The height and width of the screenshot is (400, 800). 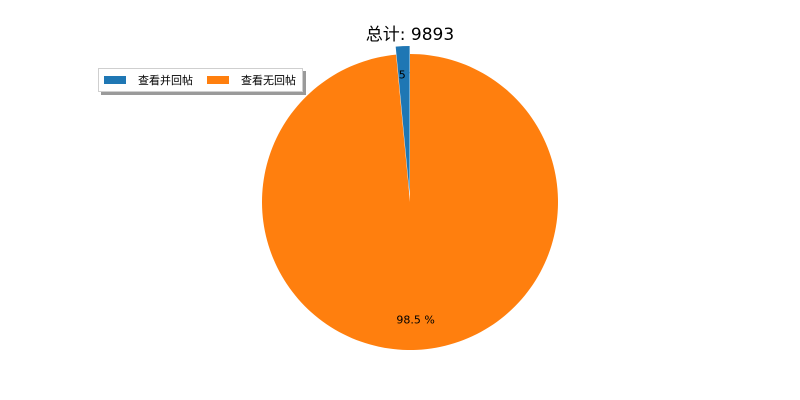 I want to click on legend-item-0: 查看并回帖, so click(x=148, y=80).